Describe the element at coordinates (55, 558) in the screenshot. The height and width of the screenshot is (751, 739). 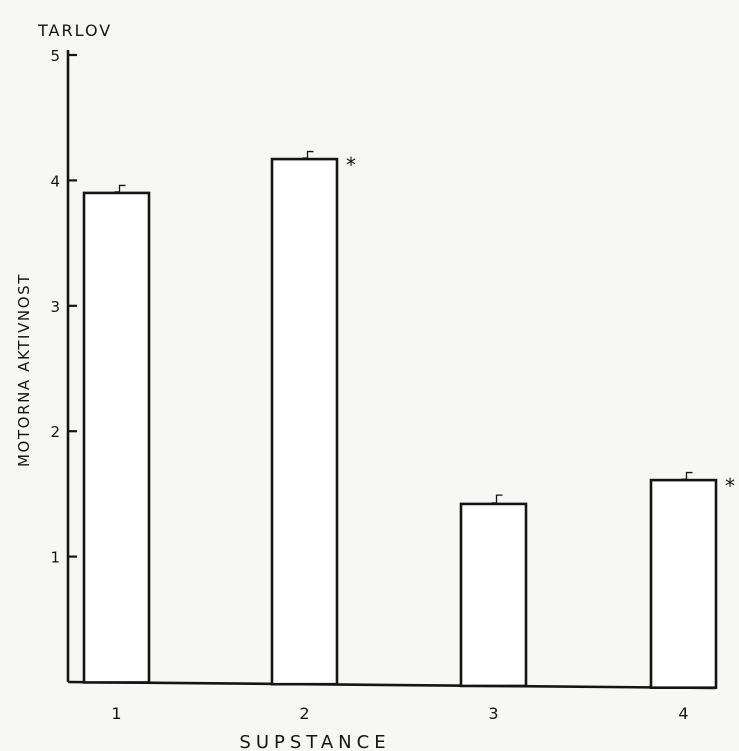
I see `y-tick-label: 1` at that location.